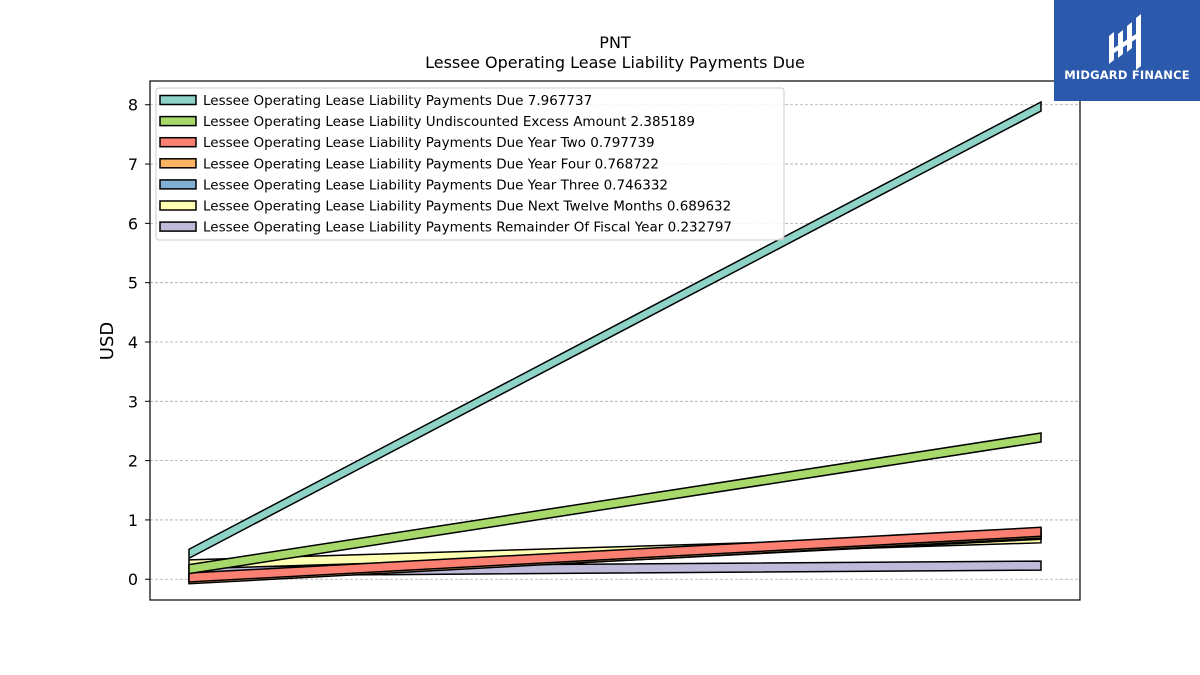 The height and width of the screenshot is (675, 1200). I want to click on y-tick-label: 7, so click(133, 164).